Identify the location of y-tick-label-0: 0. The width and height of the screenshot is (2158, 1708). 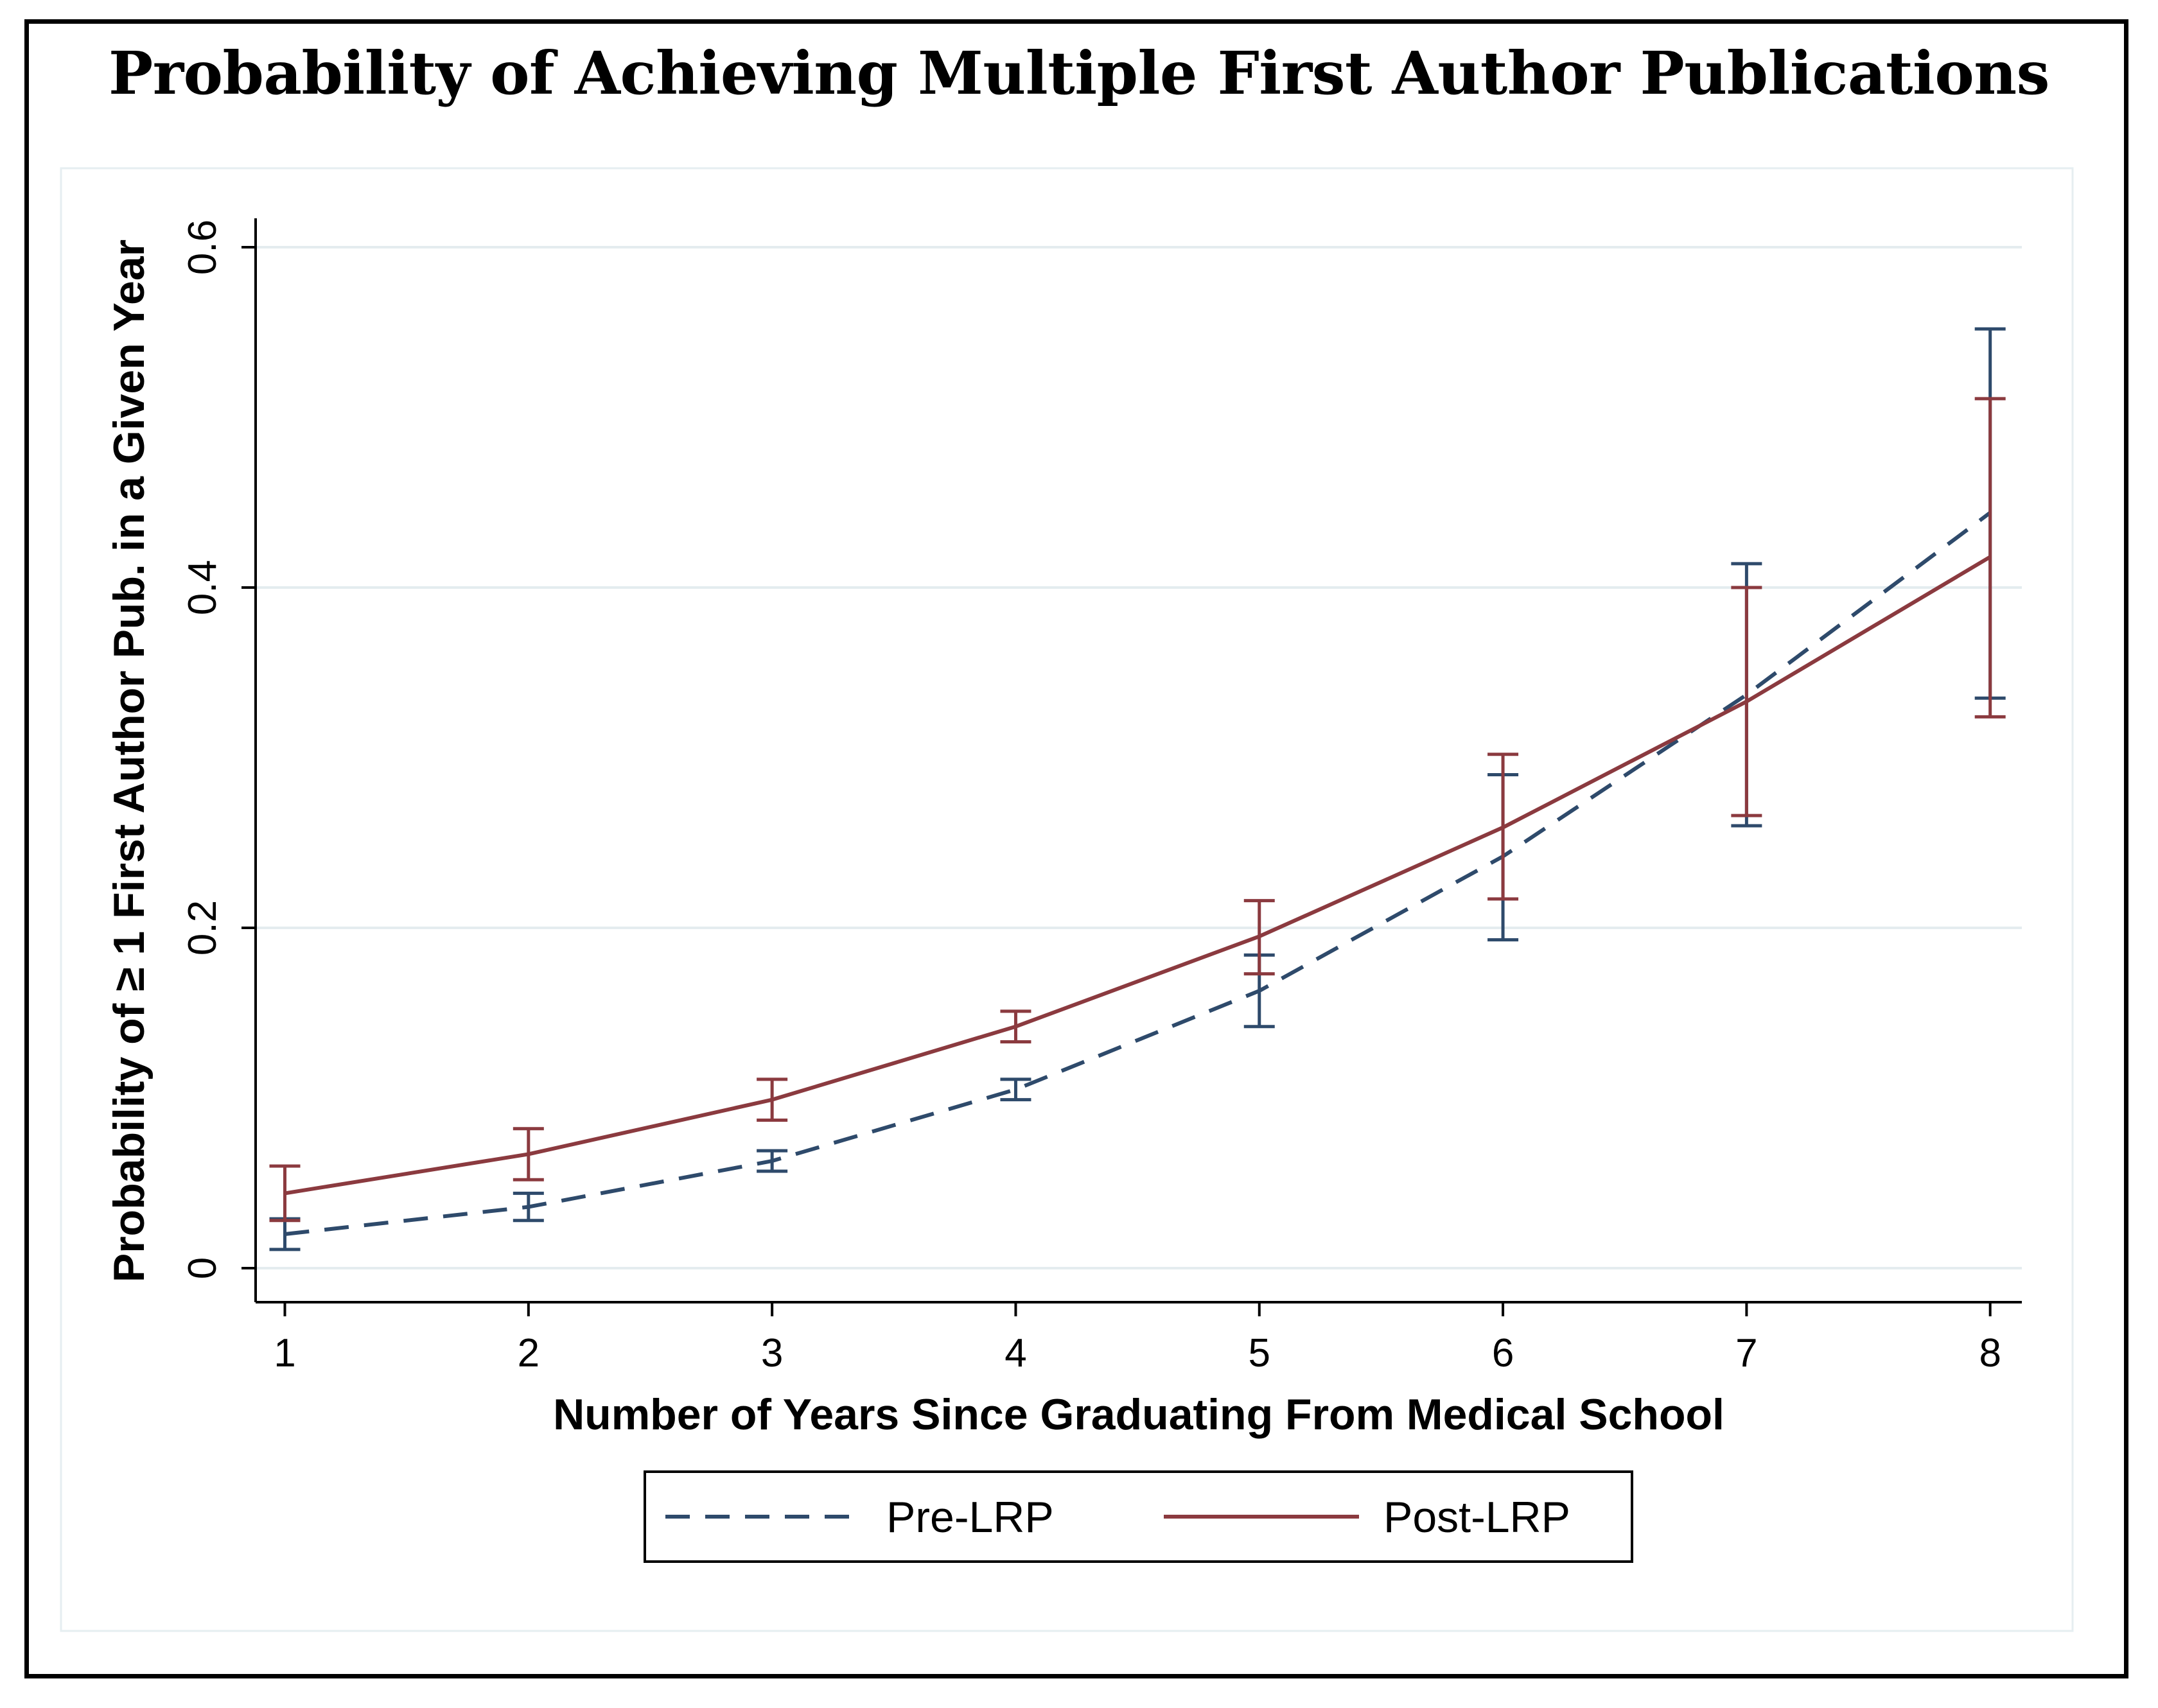
(202, 1268).